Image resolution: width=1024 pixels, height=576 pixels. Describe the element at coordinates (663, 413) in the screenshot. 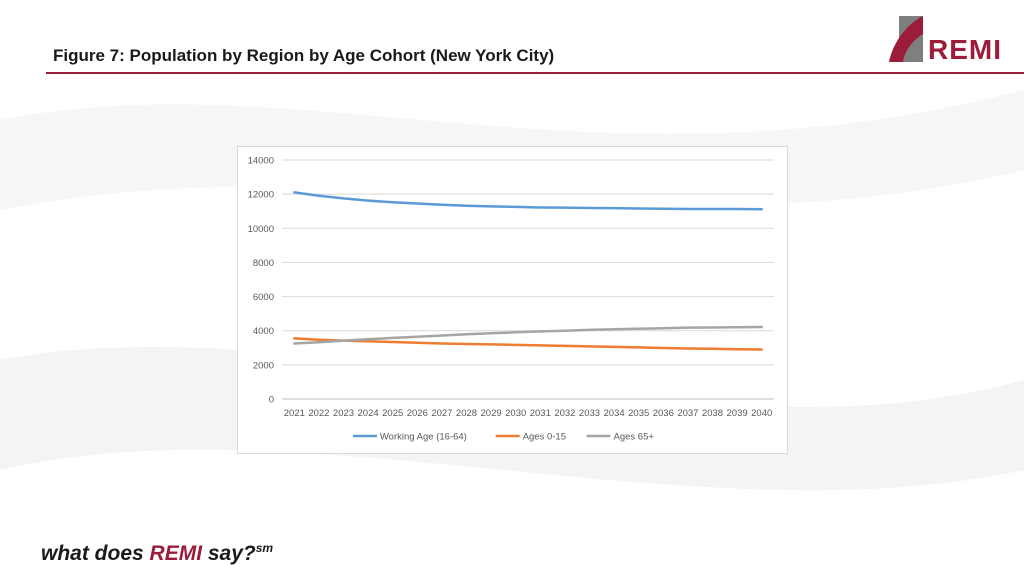

I see `x-tick-label: 2036` at that location.